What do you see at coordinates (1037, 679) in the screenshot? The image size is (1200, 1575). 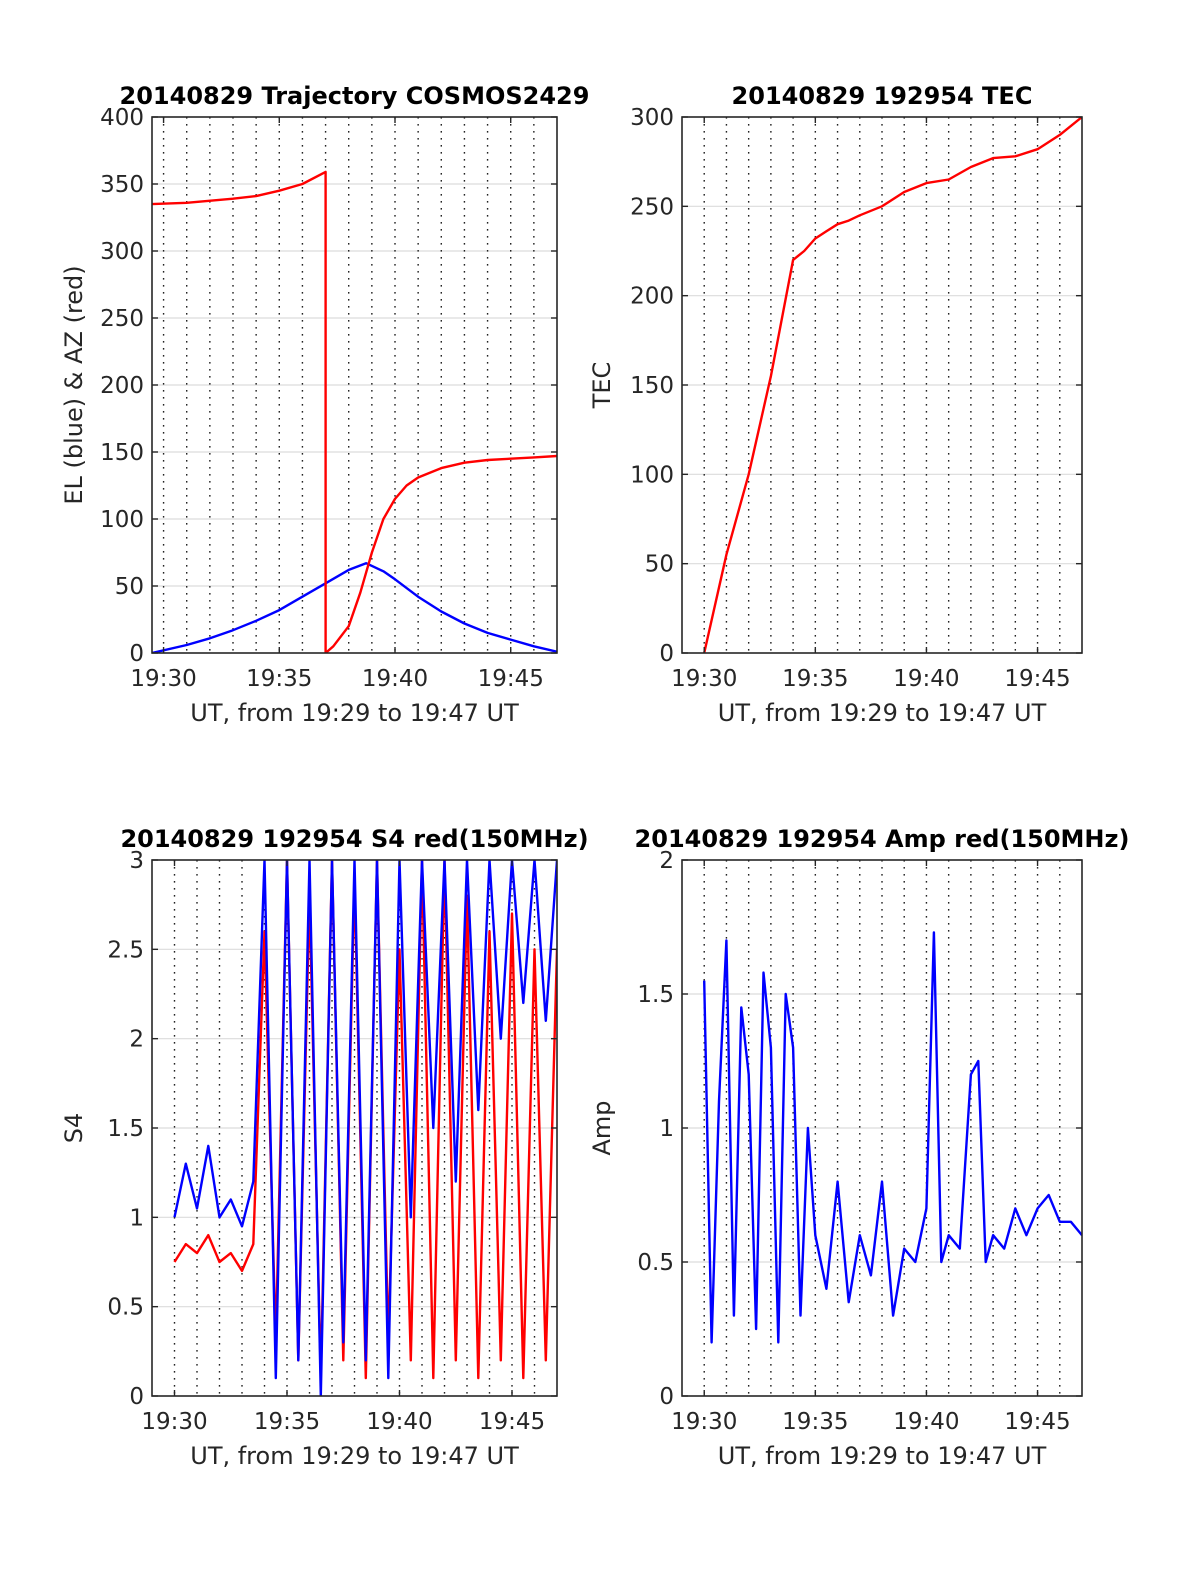 I see `tec-xtick-label: 19:45` at bounding box center [1037, 679].